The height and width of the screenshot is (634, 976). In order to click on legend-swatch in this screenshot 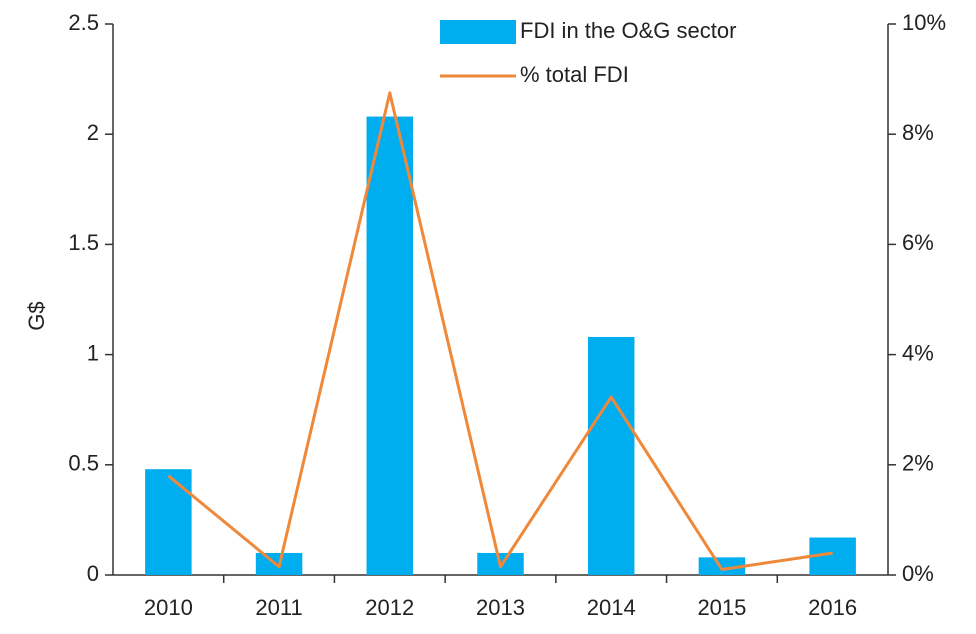, I will do `click(478, 32)`.